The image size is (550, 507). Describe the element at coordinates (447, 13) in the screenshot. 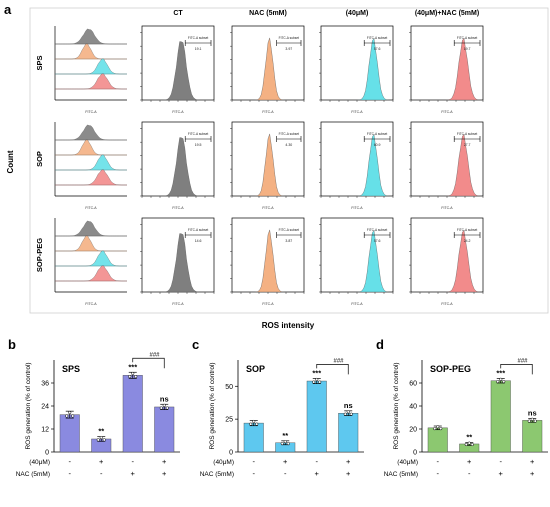

I see `column-header: (40μM)+NAC (5mM)` at that location.